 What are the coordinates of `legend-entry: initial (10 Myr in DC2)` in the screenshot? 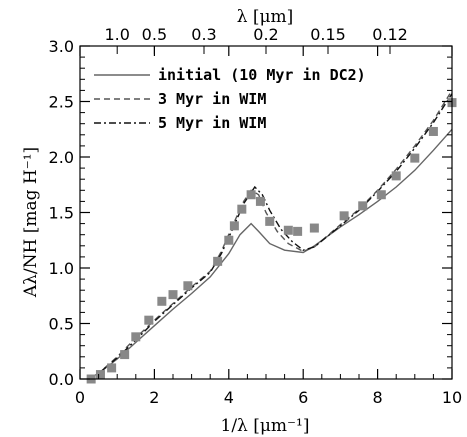 It's located at (262, 75).